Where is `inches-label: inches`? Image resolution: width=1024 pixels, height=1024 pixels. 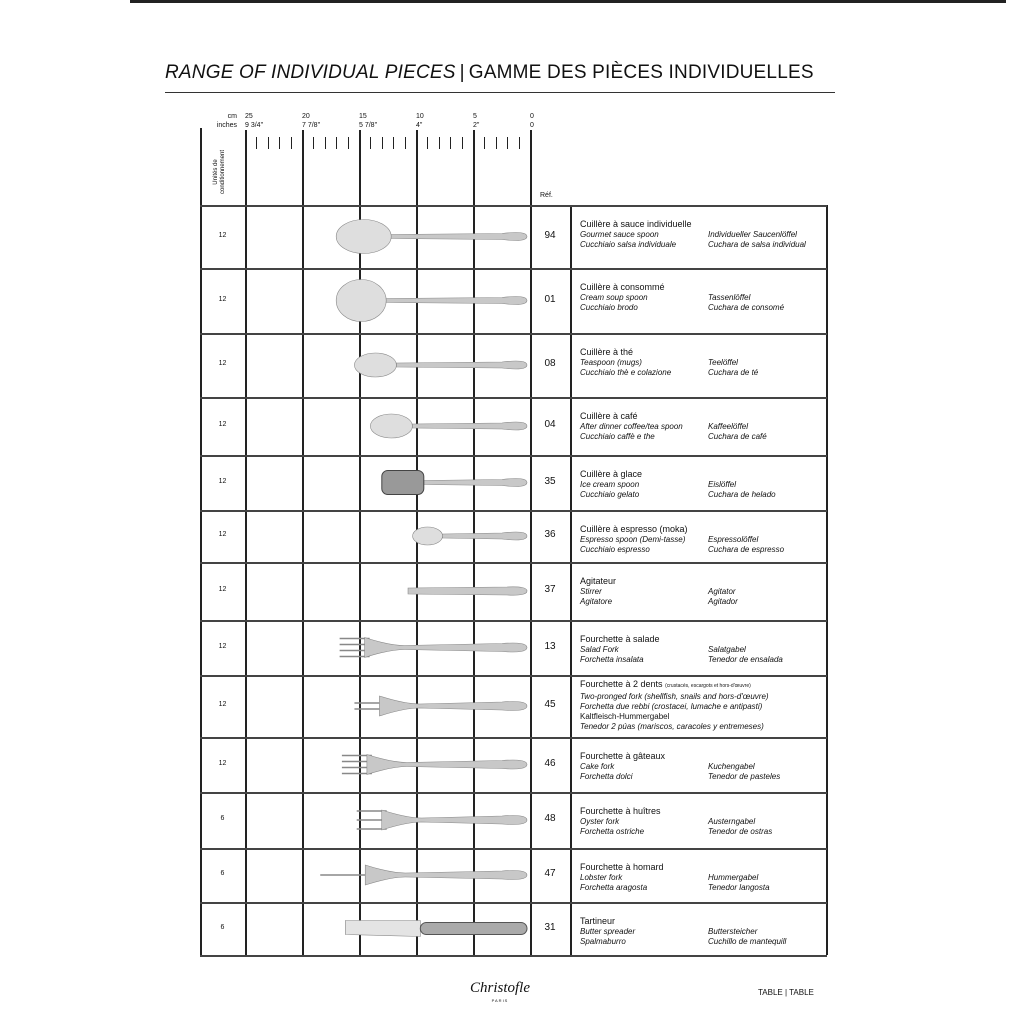 inches-label: inches is located at coordinates (226, 125).